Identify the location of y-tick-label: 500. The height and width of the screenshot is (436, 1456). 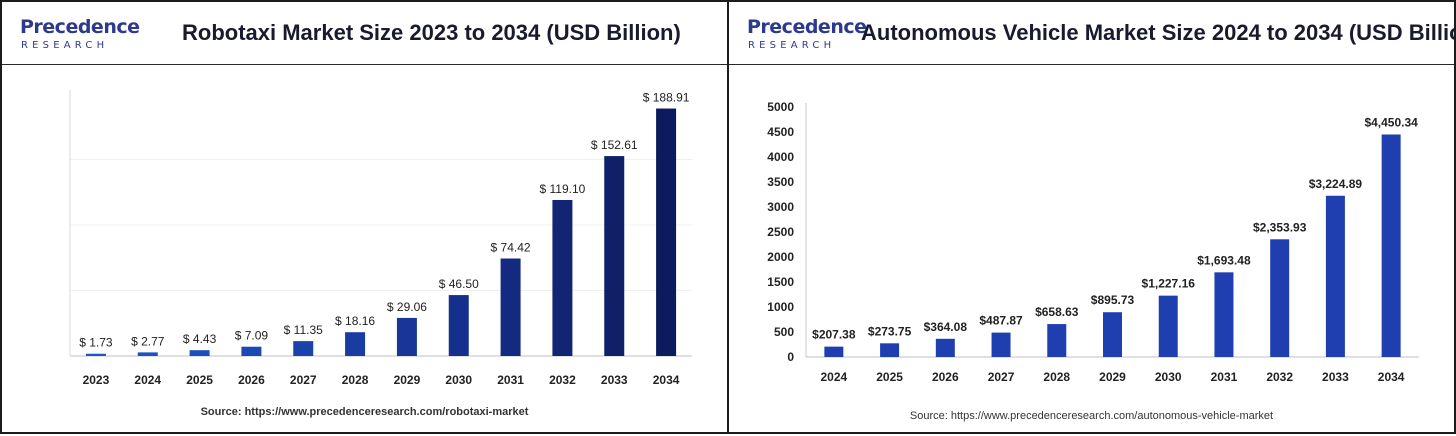
(784, 332).